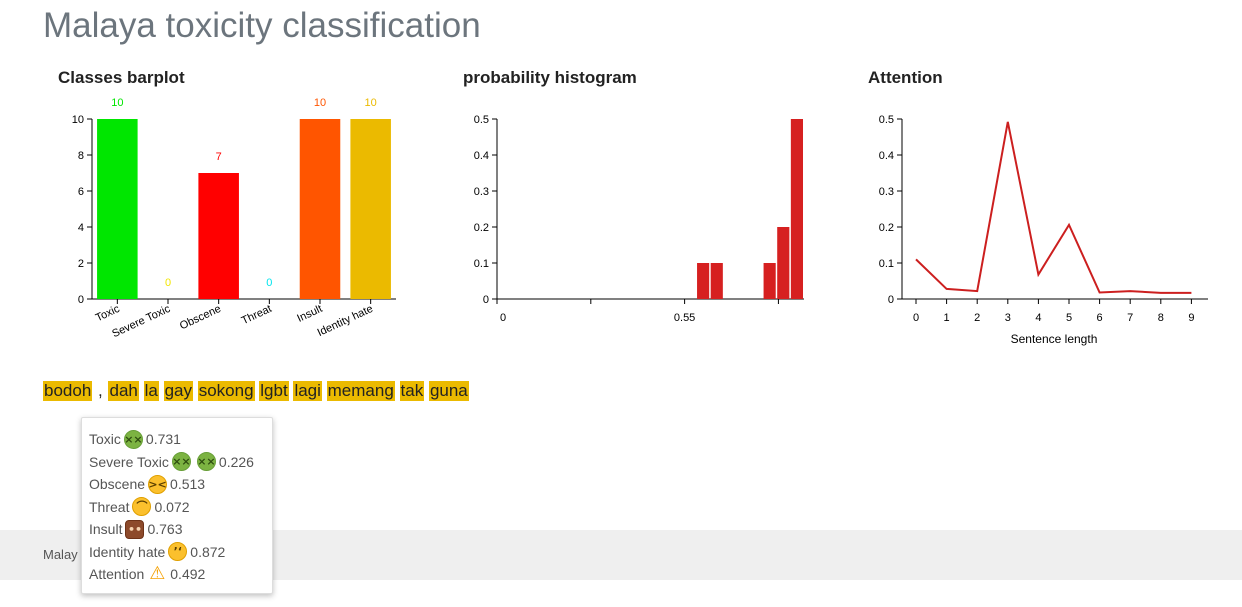 The height and width of the screenshot is (607, 1242). Describe the element at coordinates (105, 439) in the screenshot. I see `tooltip-label: Toxic` at that location.